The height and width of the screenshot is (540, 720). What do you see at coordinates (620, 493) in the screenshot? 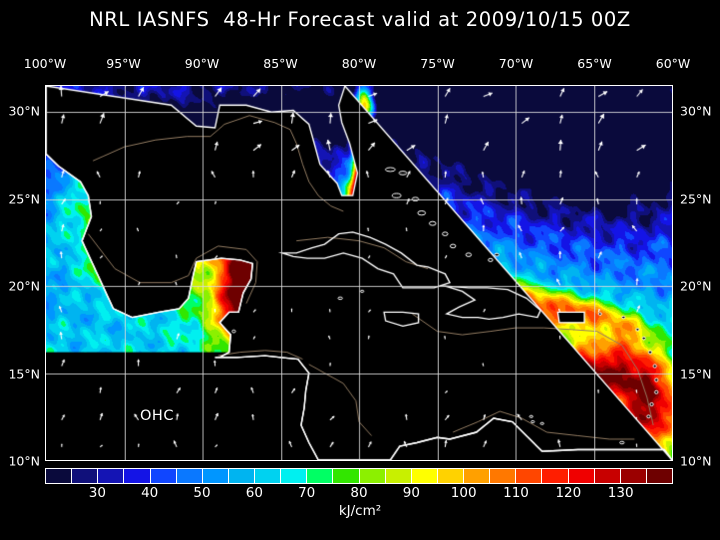
I see `colorbar-tick-label: 130` at bounding box center [620, 493].